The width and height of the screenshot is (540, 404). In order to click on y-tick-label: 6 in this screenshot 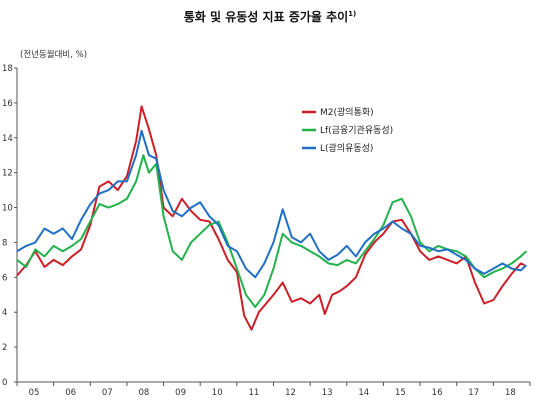, I will do `click(4, 278)`.